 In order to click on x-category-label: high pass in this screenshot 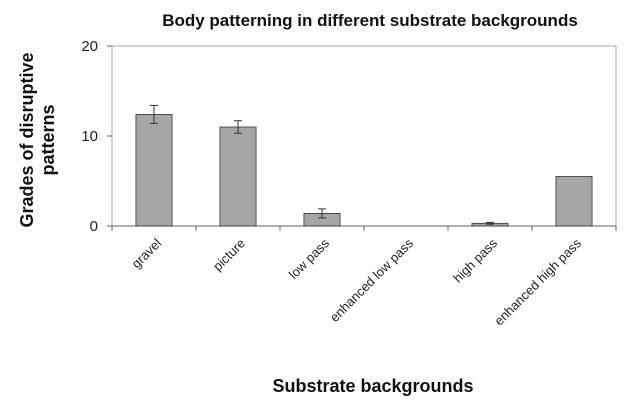, I will do `click(475, 260)`.